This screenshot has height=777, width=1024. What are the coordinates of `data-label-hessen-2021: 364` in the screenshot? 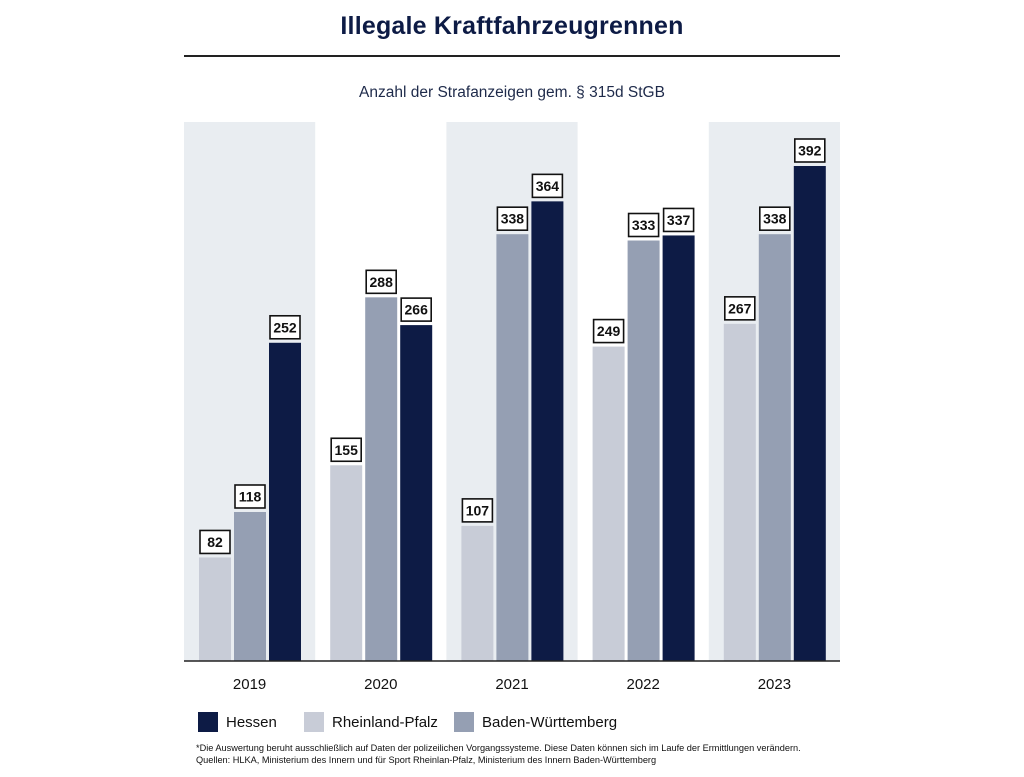 It's located at (548, 186).